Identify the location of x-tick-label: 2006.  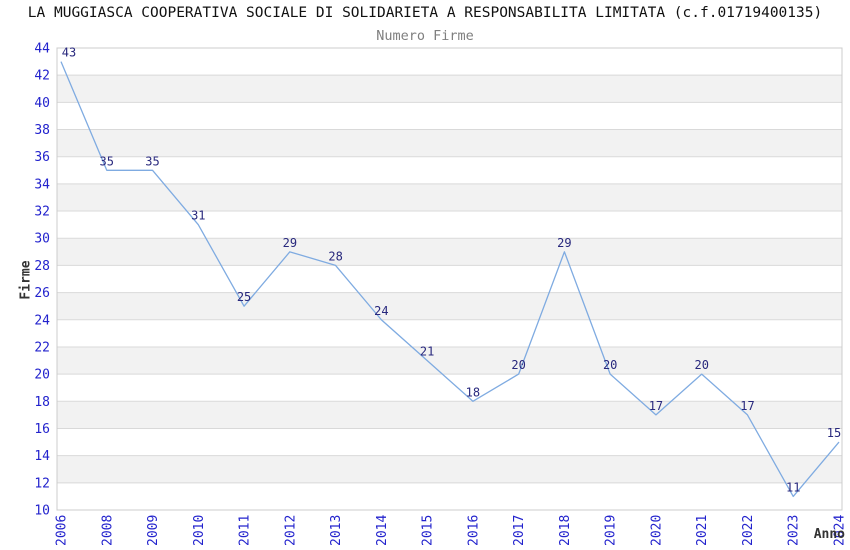
(62, 530).